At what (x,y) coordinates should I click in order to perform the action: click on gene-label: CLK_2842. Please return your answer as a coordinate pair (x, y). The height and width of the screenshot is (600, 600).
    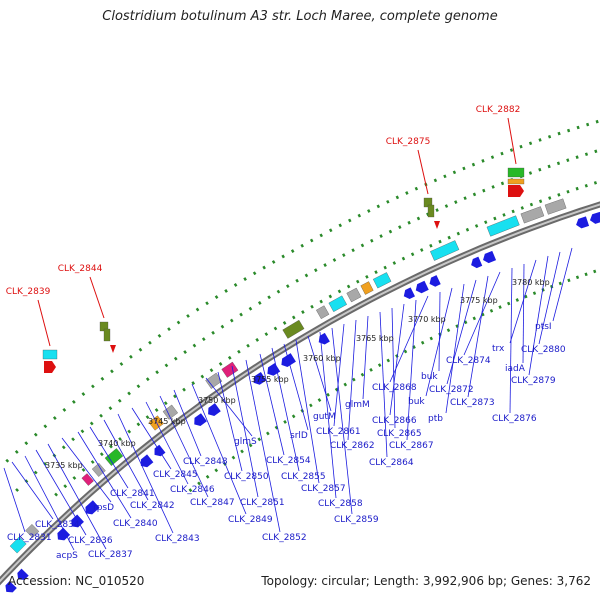
    Looking at the image, I should click on (152, 506).